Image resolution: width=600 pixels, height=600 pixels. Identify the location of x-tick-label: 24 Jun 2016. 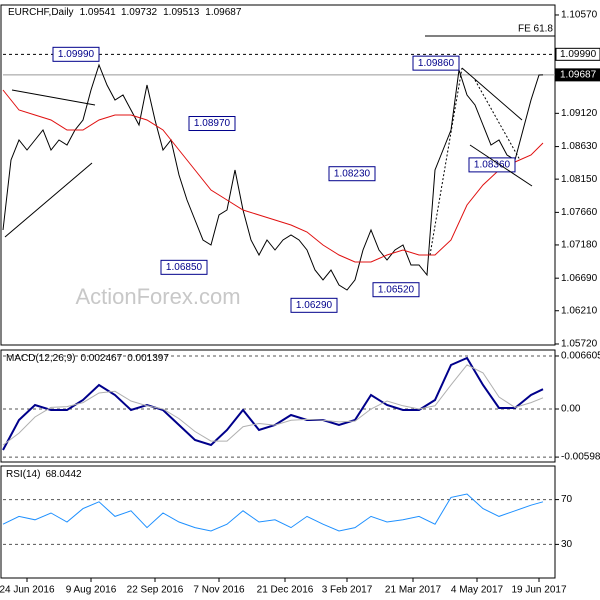
(27, 590).